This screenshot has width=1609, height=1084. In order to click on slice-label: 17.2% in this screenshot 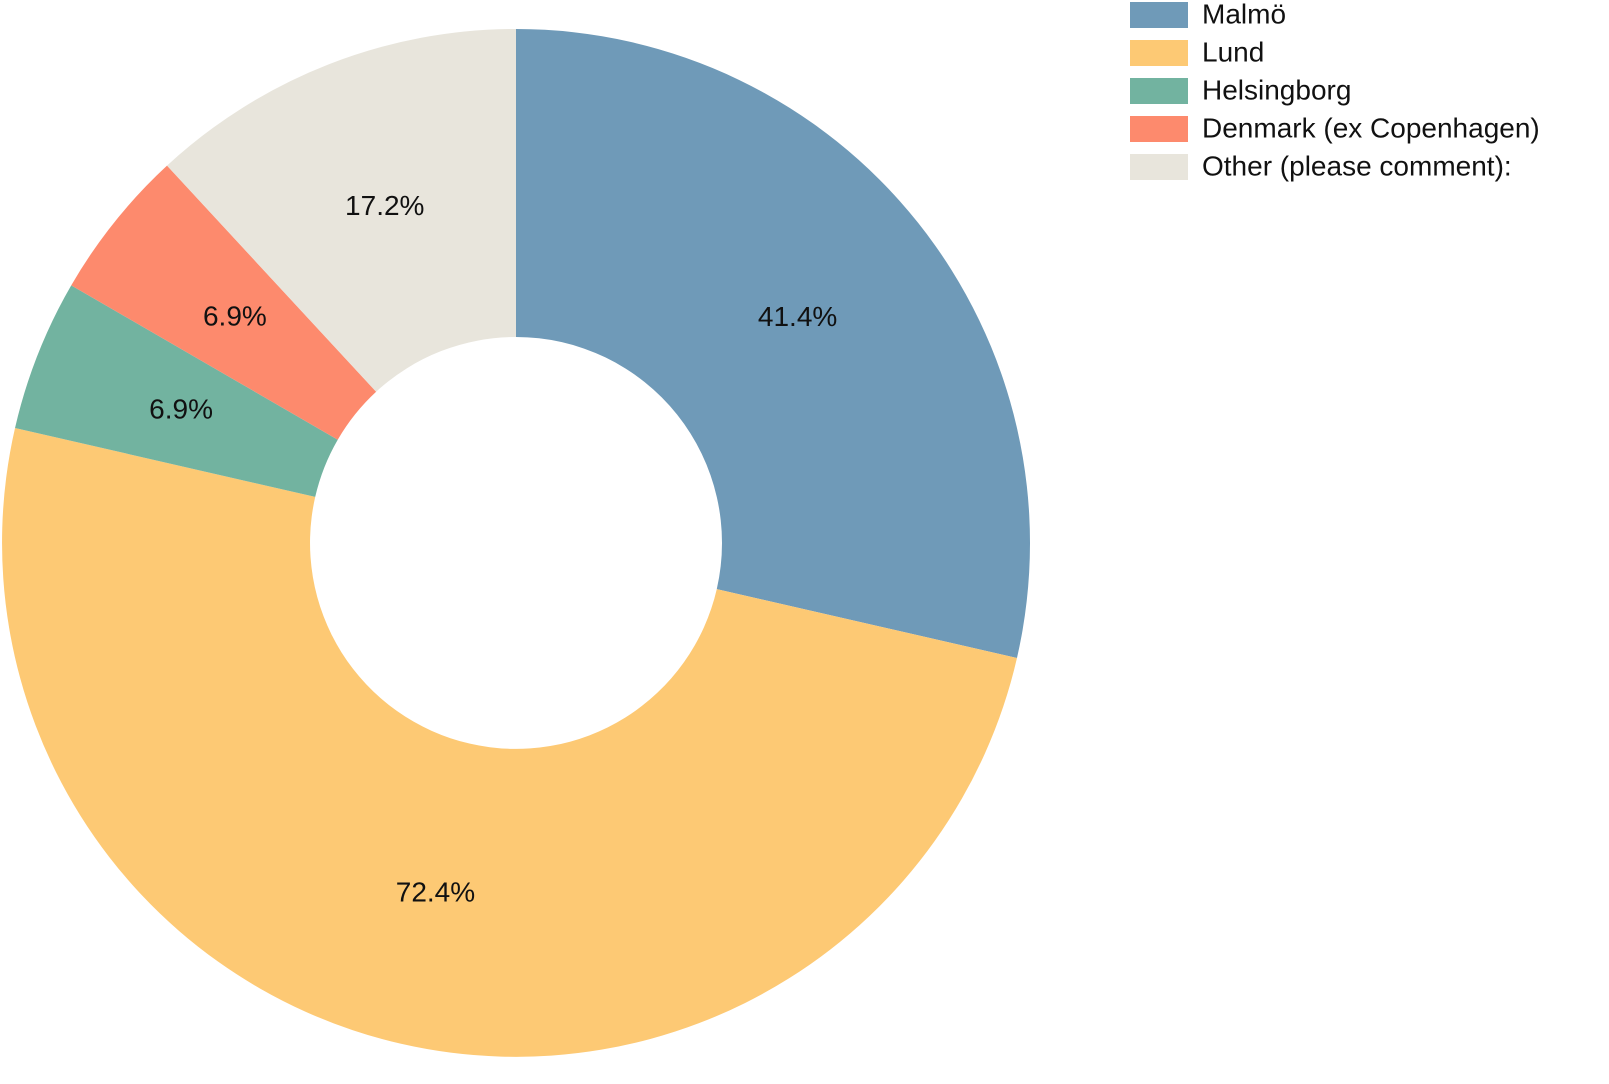, I will do `click(384, 205)`.